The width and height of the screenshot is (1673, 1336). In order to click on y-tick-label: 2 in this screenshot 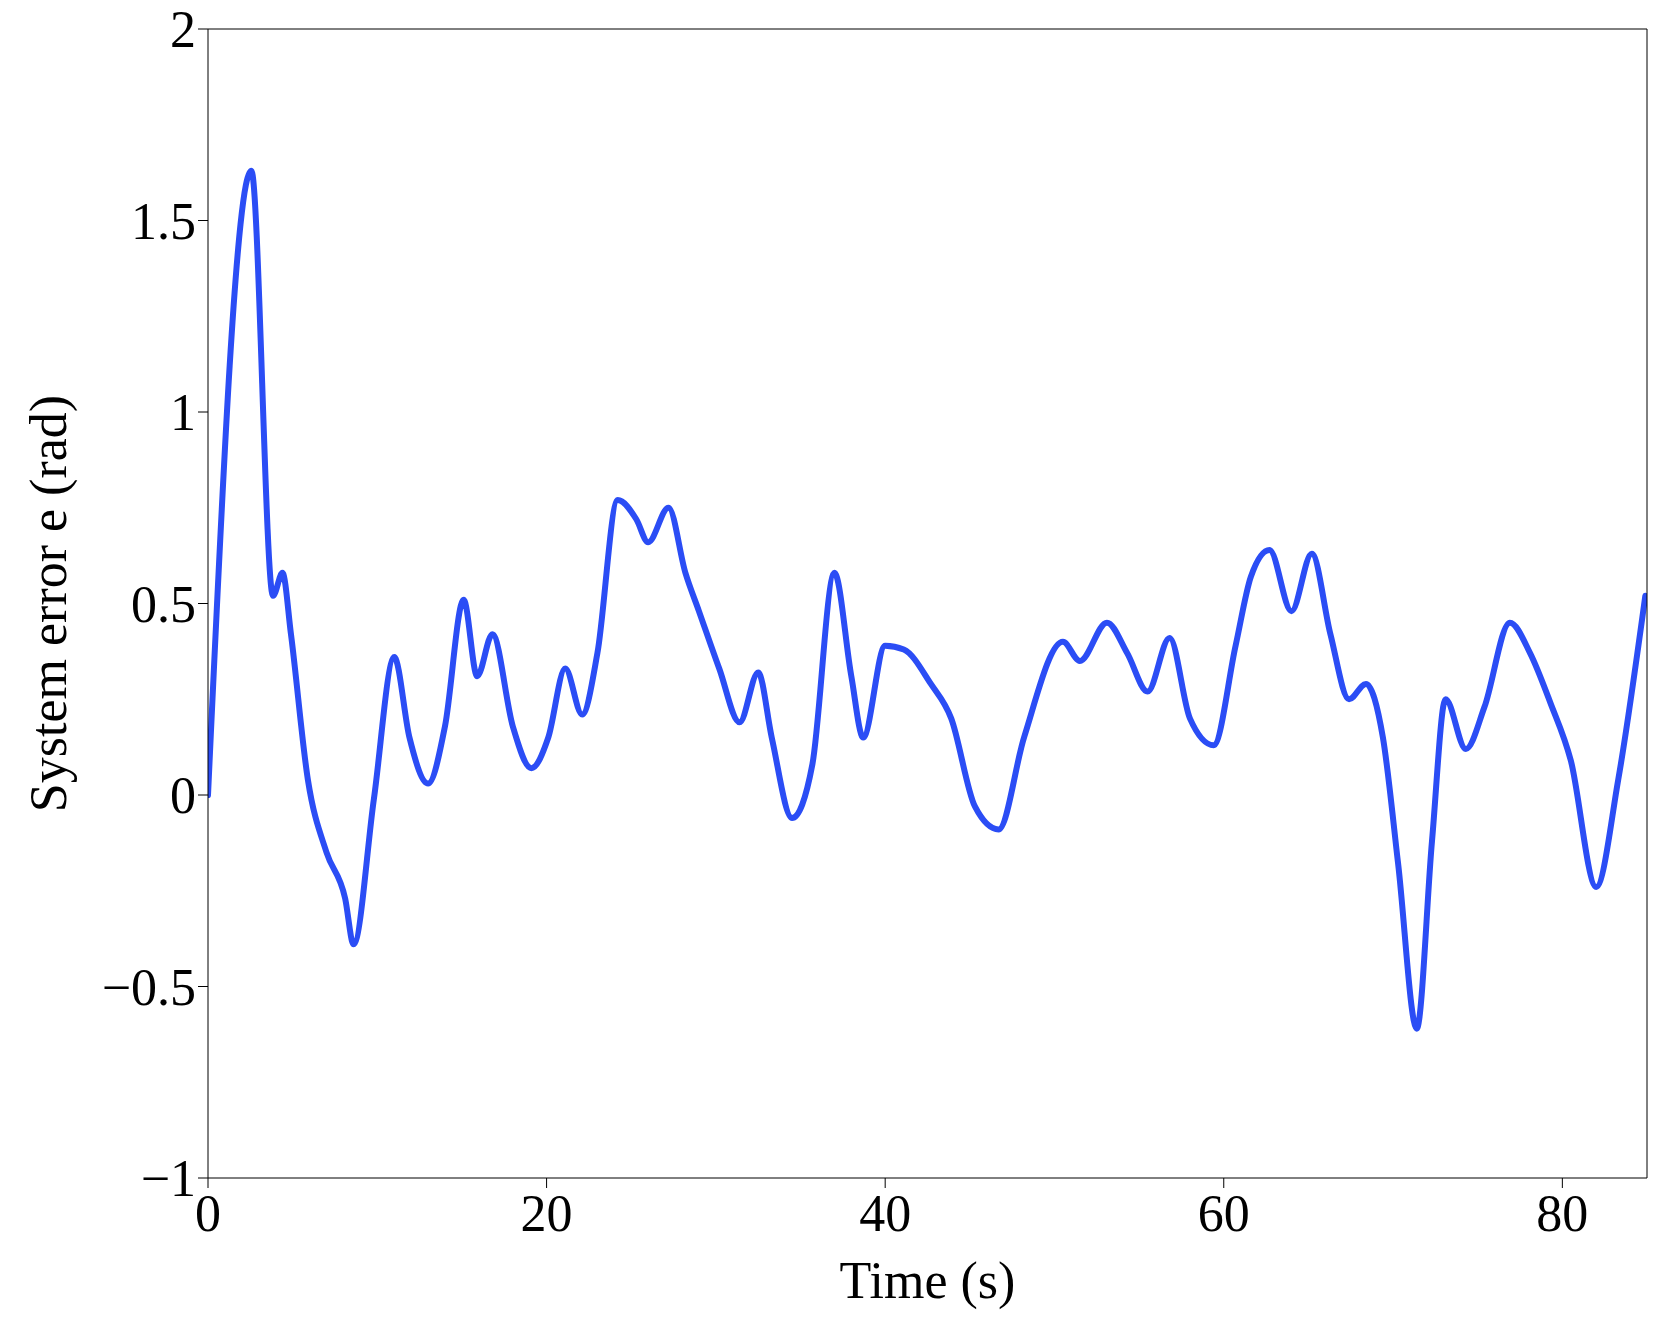, I will do `click(183, 30)`.